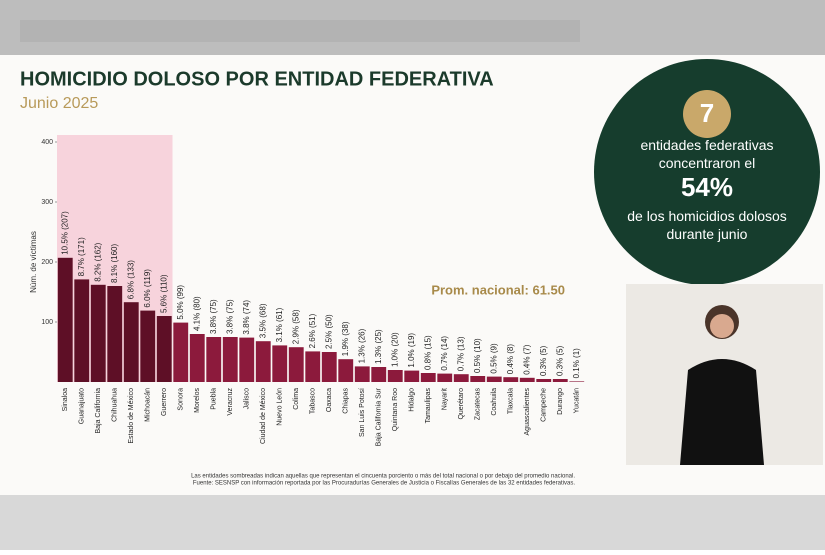 The height and width of the screenshot is (555, 825). What do you see at coordinates (263, 416) in the screenshot?
I see `x-tick-label: Ciudad de México` at bounding box center [263, 416].